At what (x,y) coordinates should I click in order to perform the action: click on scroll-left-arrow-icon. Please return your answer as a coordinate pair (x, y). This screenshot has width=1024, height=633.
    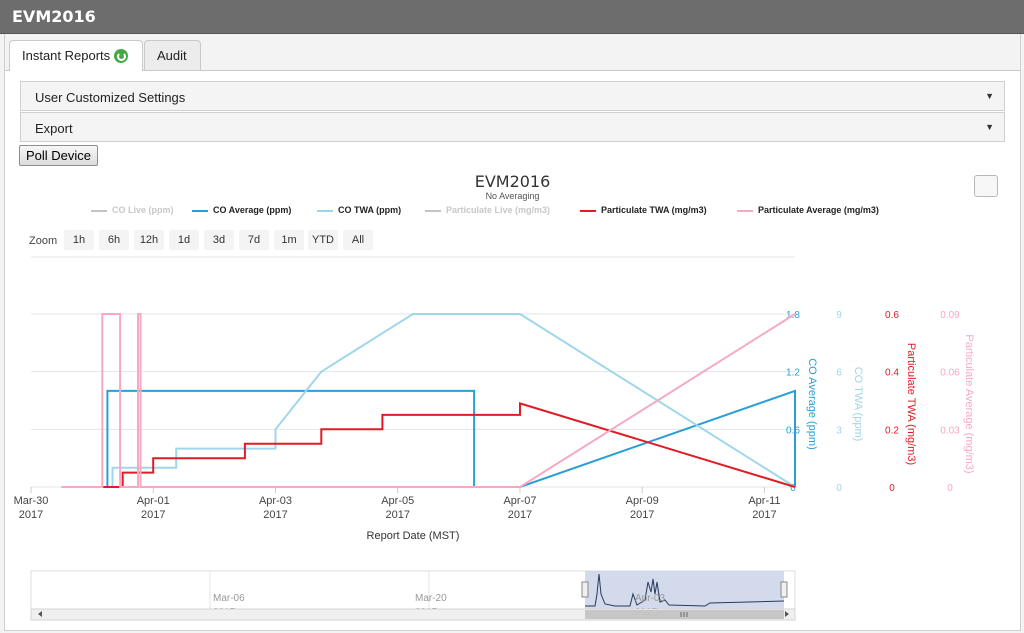
    Looking at the image, I should click on (40, 614).